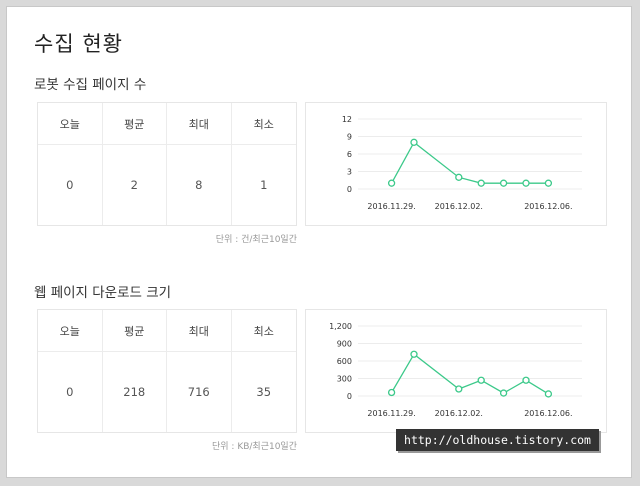 This screenshot has height=486, width=640. Describe the element at coordinates (344, 361) in the screenshot. I see `y-tick-label: 600` at that location.